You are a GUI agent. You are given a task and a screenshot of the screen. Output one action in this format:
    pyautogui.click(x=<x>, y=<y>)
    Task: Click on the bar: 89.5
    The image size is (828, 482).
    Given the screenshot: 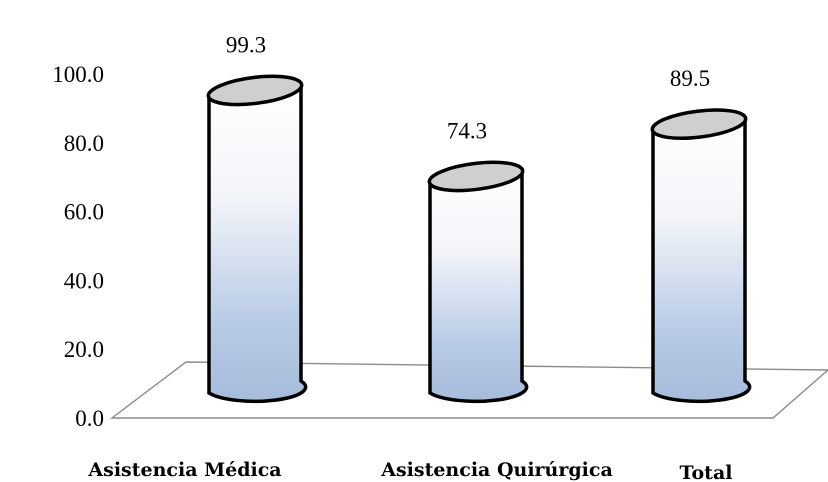 What is the action you would take?
    pyautogui.click(x=701, y=235)
    